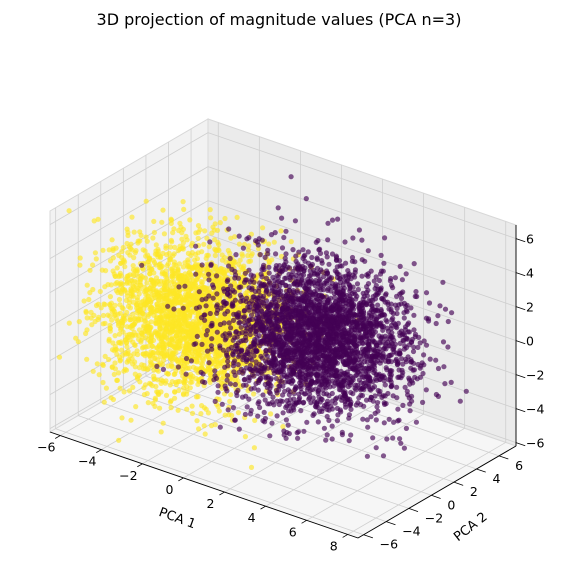 This screenshot has width=564, height=581. Describe the element at coordinates (362, 219) in the screenshot. I see `grid-z-right` at that location.